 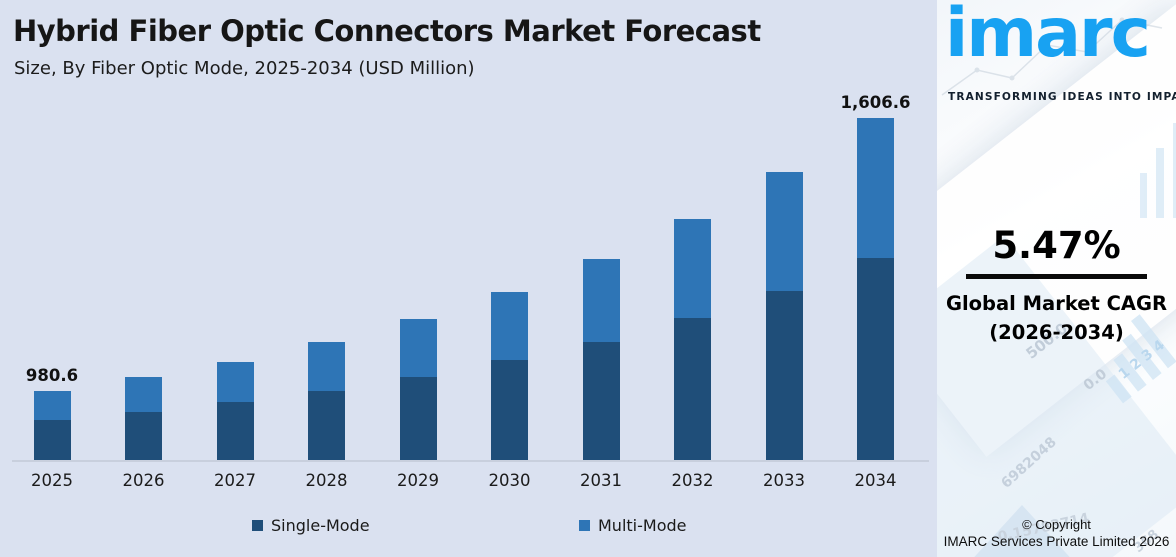 What do you see at coordinates (509, 326) in the screenshot?
I see `bar-2030-multi-mode` at bounding box center [509, 326].